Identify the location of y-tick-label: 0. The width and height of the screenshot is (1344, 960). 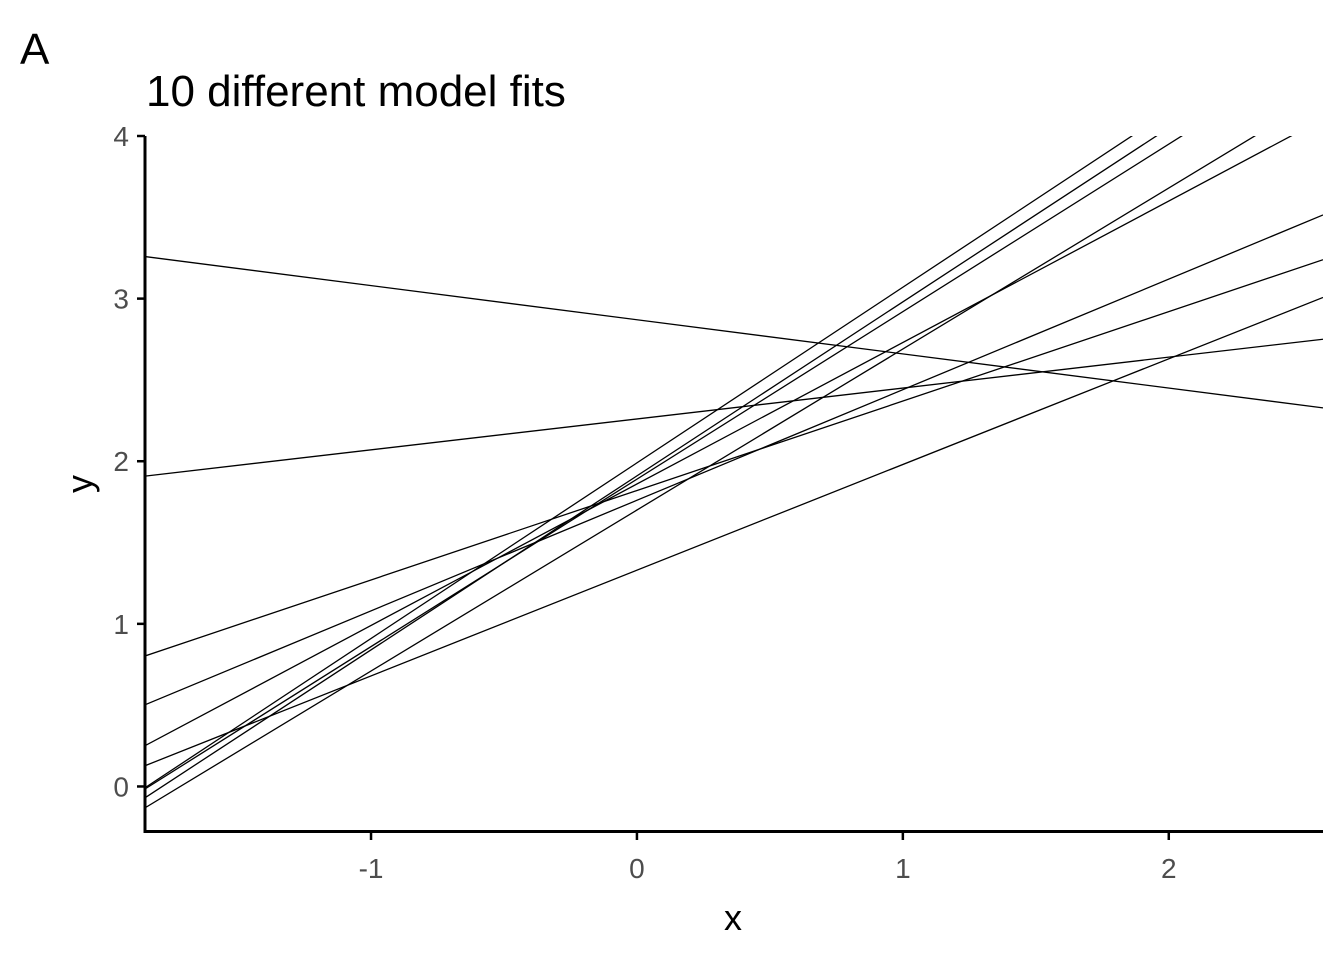
(121, 786).